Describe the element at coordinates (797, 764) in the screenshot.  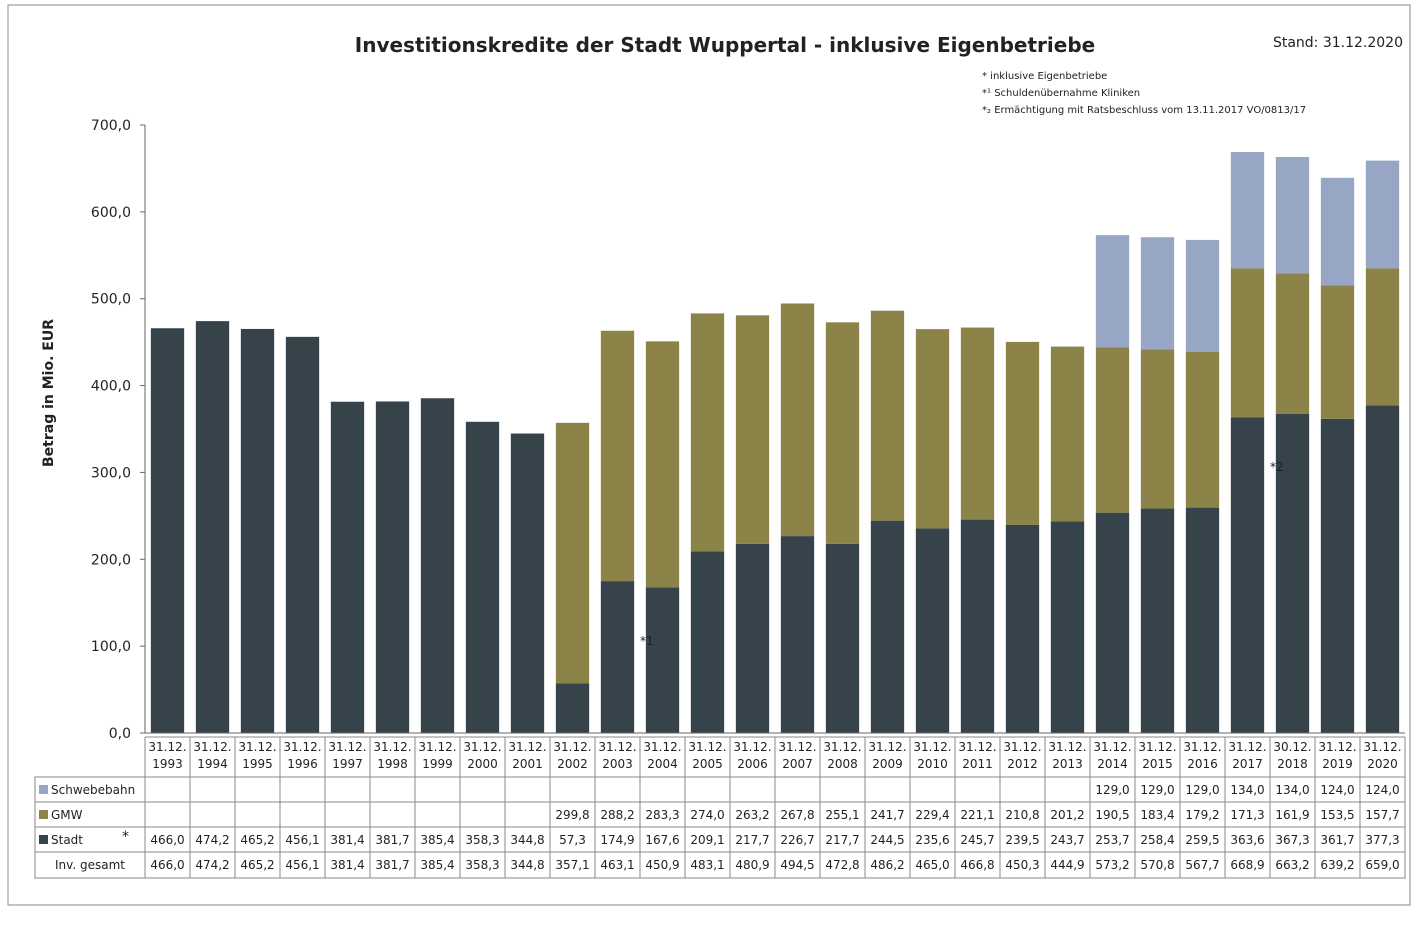
I see `x-tick-line: 2007` at that location.